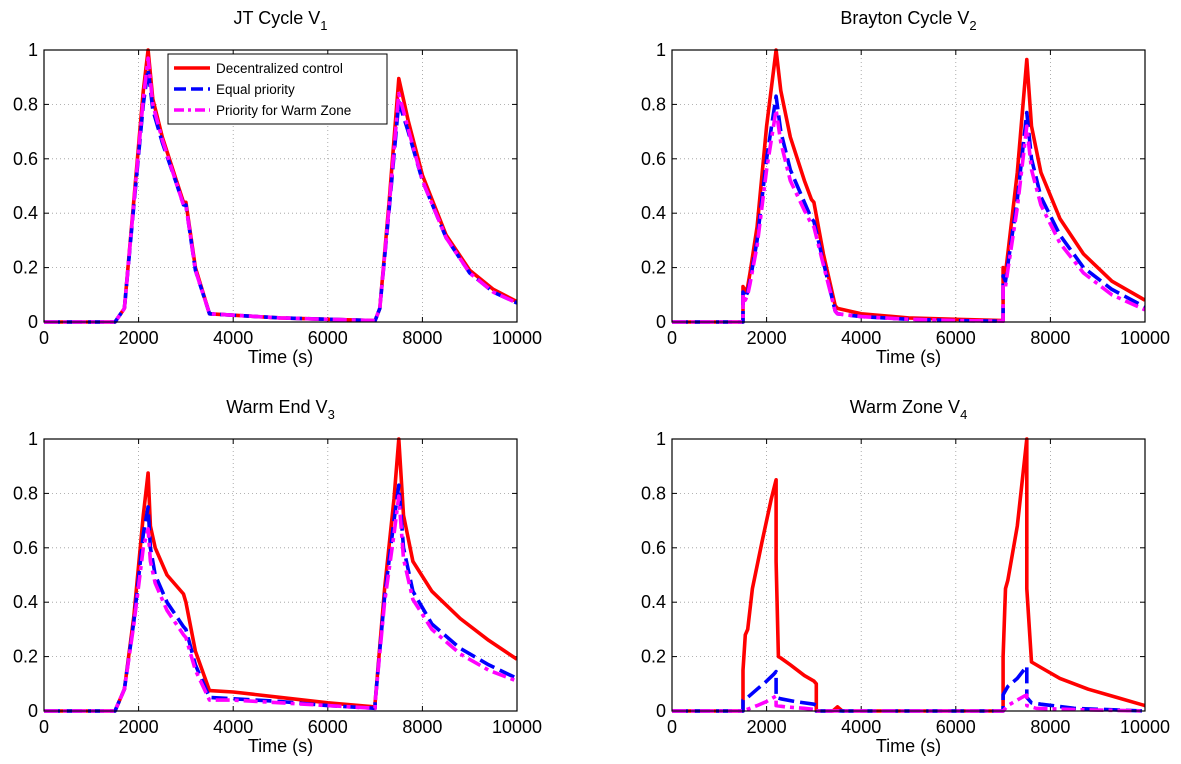  I want to click on legend-label: Decentralized control, so click(279, 68).